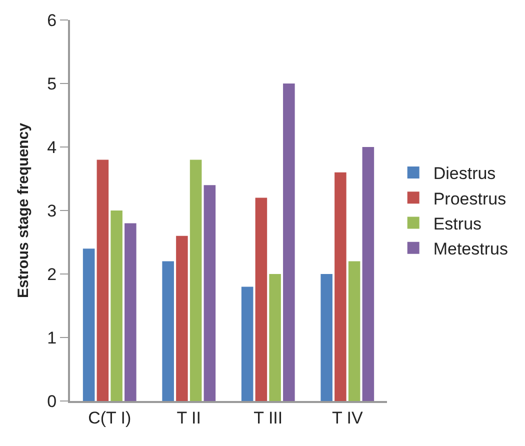 The width and height of the screenshot is (525, 446). What do you see at coordinates (52, 147) in the screenshot?
I see `y-tick-label: 4` at bounding box center [52, 147].